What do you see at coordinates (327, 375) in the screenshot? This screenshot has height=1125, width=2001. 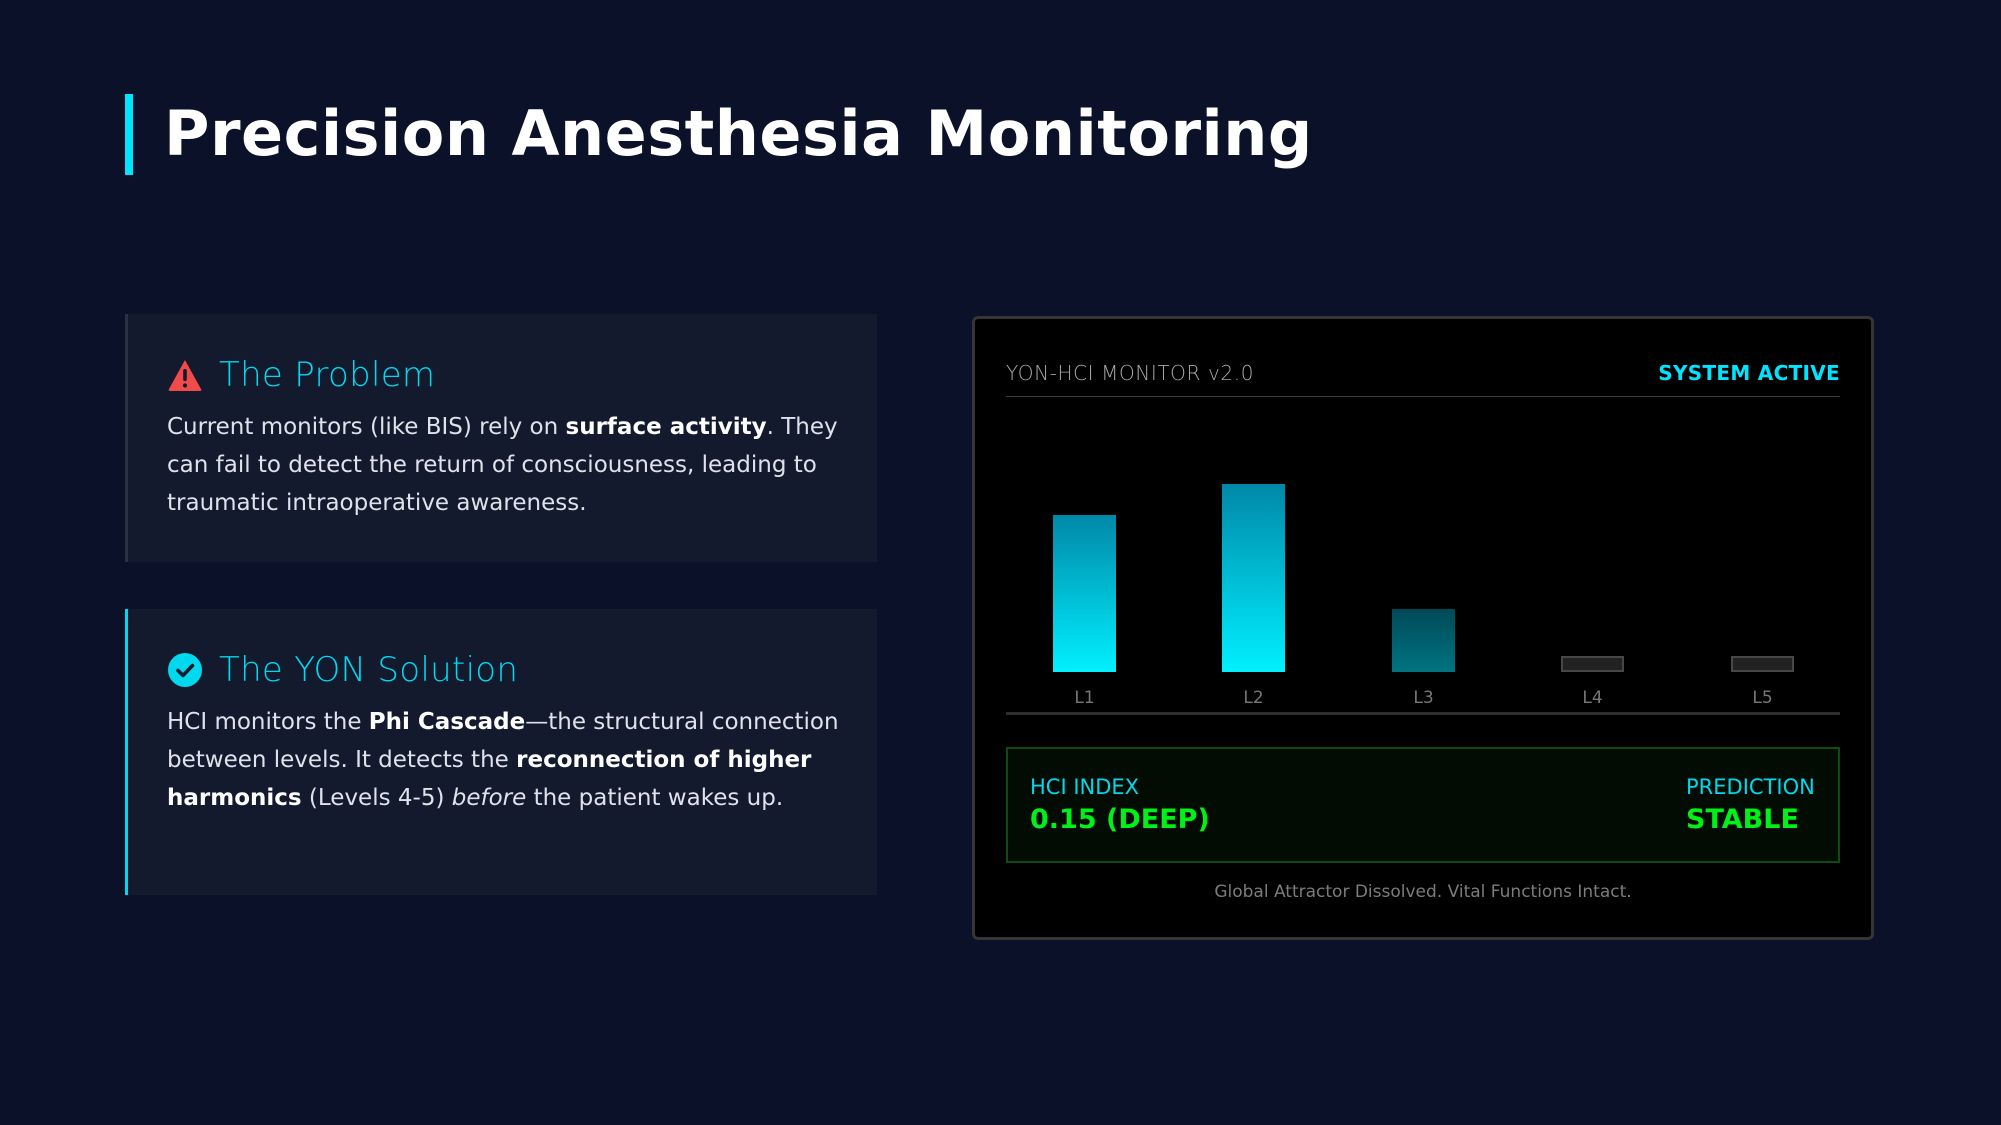 I see `problem-card-title: The Problem` at bounding box center [327, 375].